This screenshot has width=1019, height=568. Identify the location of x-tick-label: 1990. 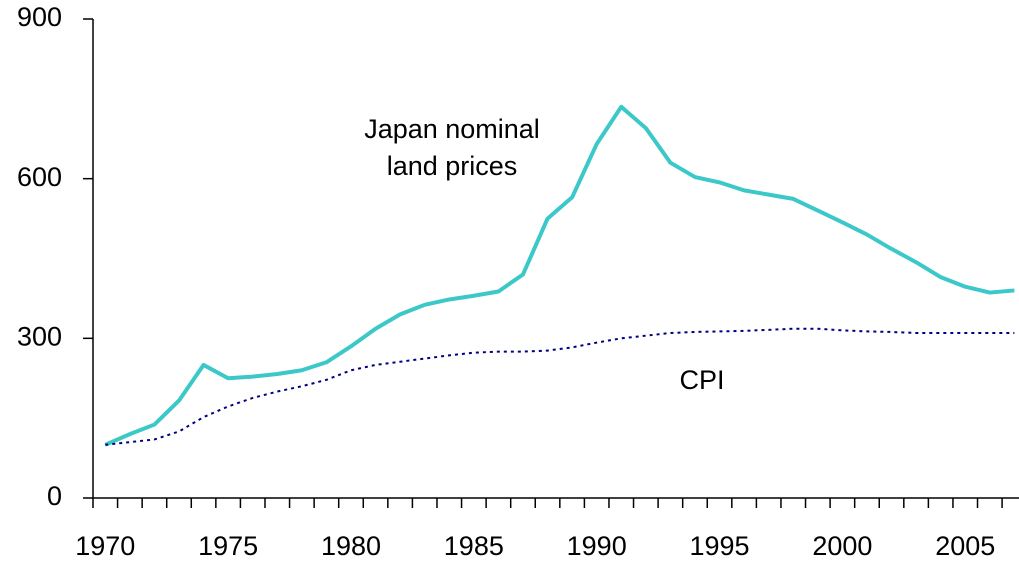
(597, 546).